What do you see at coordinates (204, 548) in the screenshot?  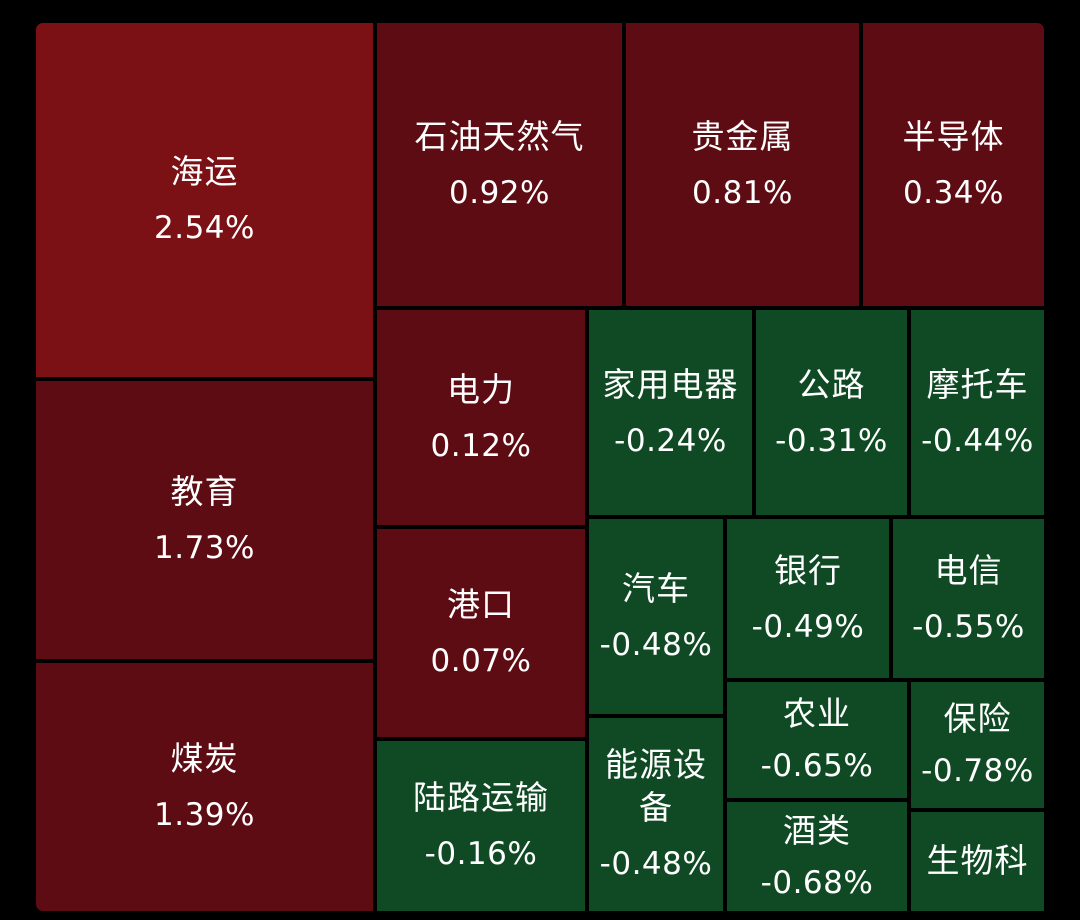 I see `tile-change: 1.73%` at bounding box center [204, 548].